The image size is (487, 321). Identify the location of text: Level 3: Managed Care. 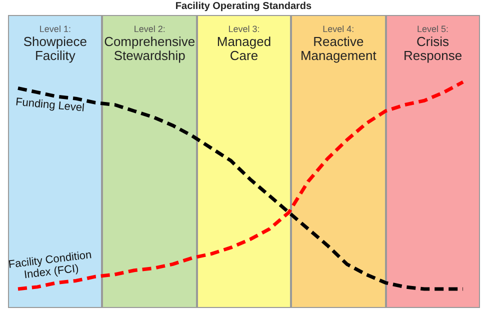
(244, 43).